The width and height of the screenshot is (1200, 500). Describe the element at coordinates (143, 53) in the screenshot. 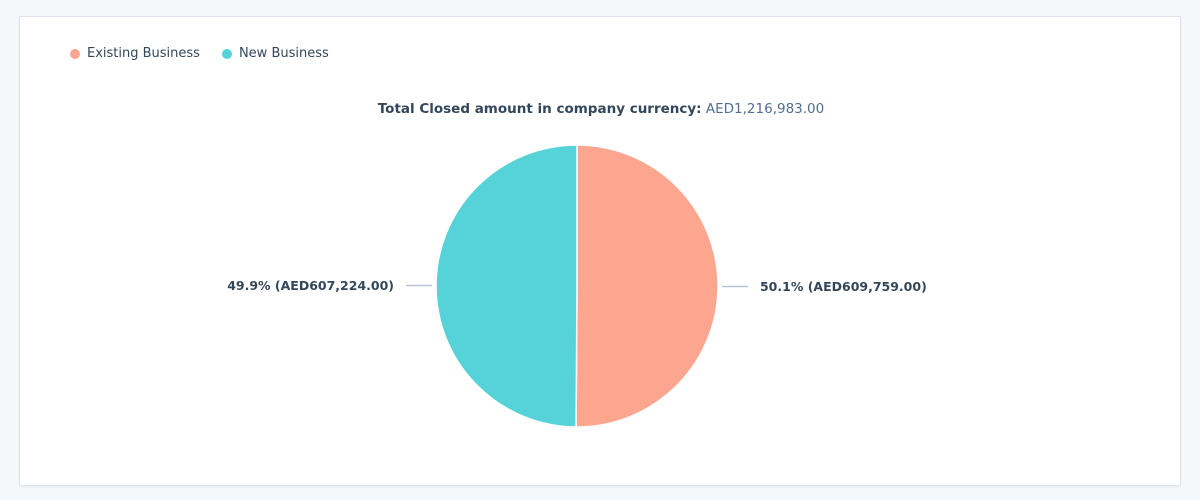

I see `legend-label-existing-business: Existing Business` at that location.